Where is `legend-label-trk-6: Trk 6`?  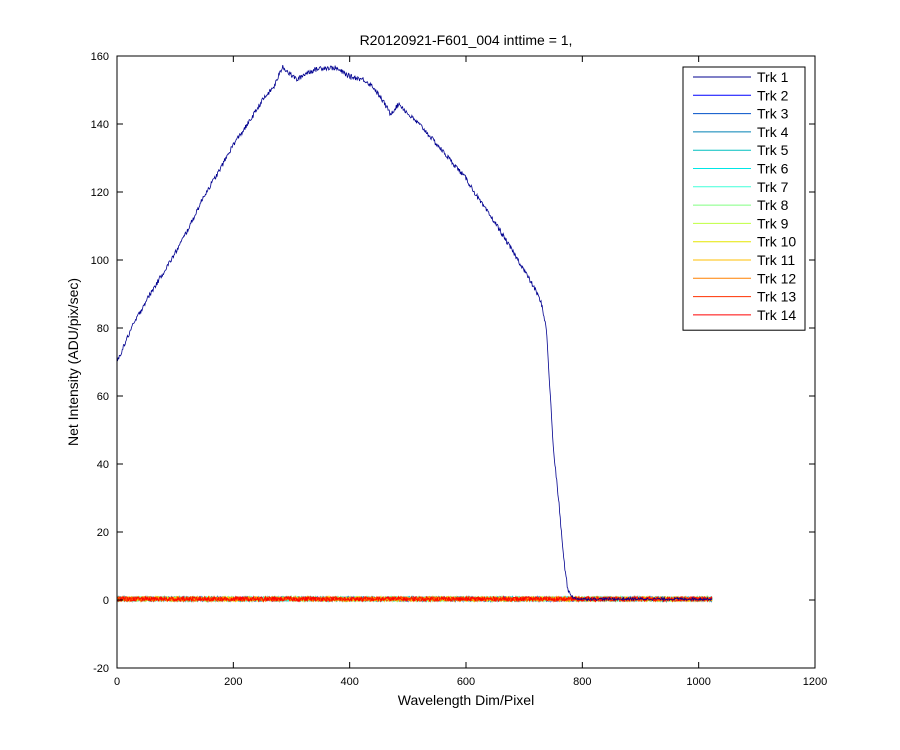
legend-label-trk-6: Trk 6 is located at coordinates (773, 169).